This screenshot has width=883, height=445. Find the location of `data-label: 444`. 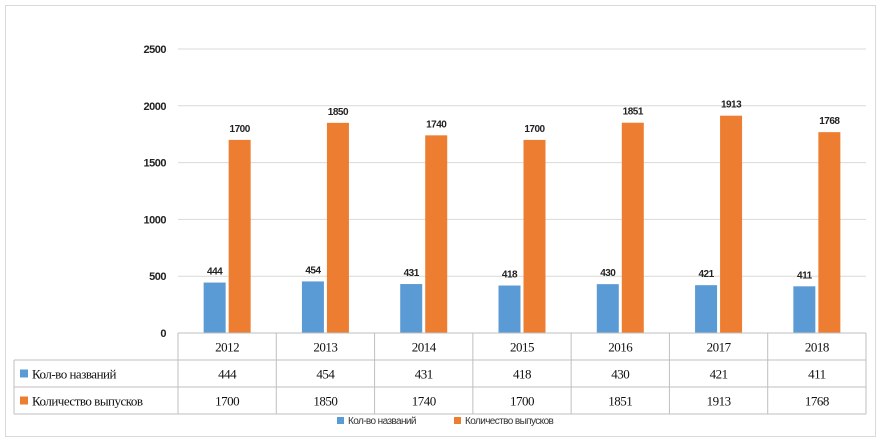

data-label: 444 is located at coordinates (215, 272).